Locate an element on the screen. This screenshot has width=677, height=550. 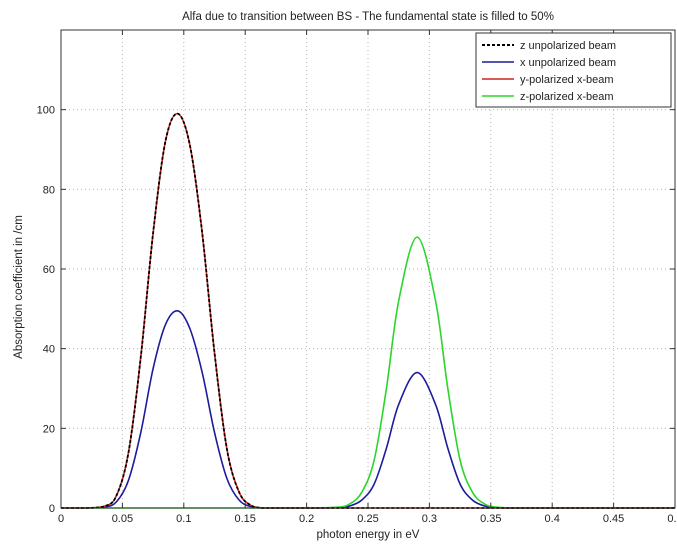
x-tick-label: 0.25 is located at coordinates (367, 519).